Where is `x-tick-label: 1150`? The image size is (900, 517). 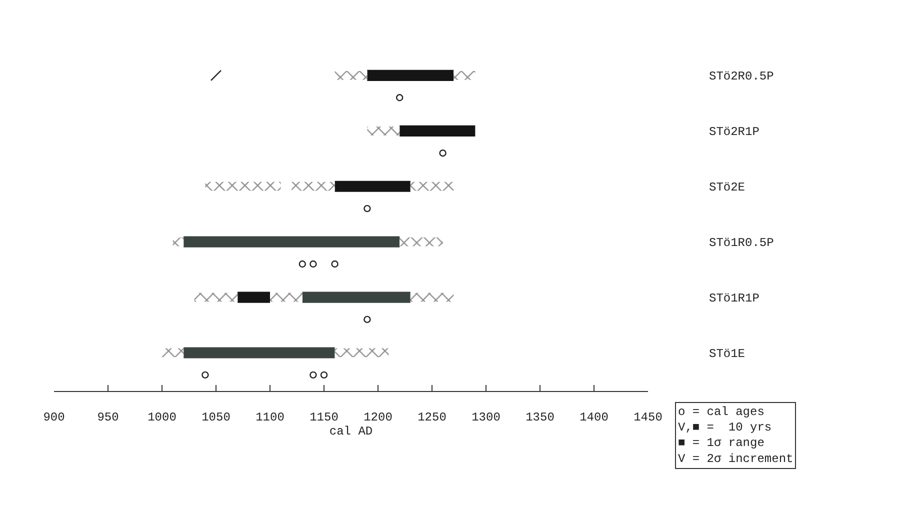
x-tick-label: 1150 is located at coordinates (324, 417).